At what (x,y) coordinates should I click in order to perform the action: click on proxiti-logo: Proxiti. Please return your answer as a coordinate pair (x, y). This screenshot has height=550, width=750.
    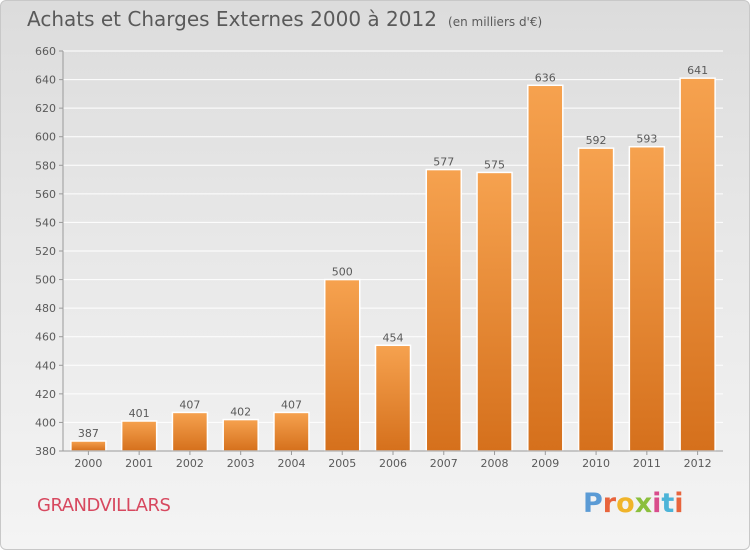
    Looking at the image, I should click on (633, 503).